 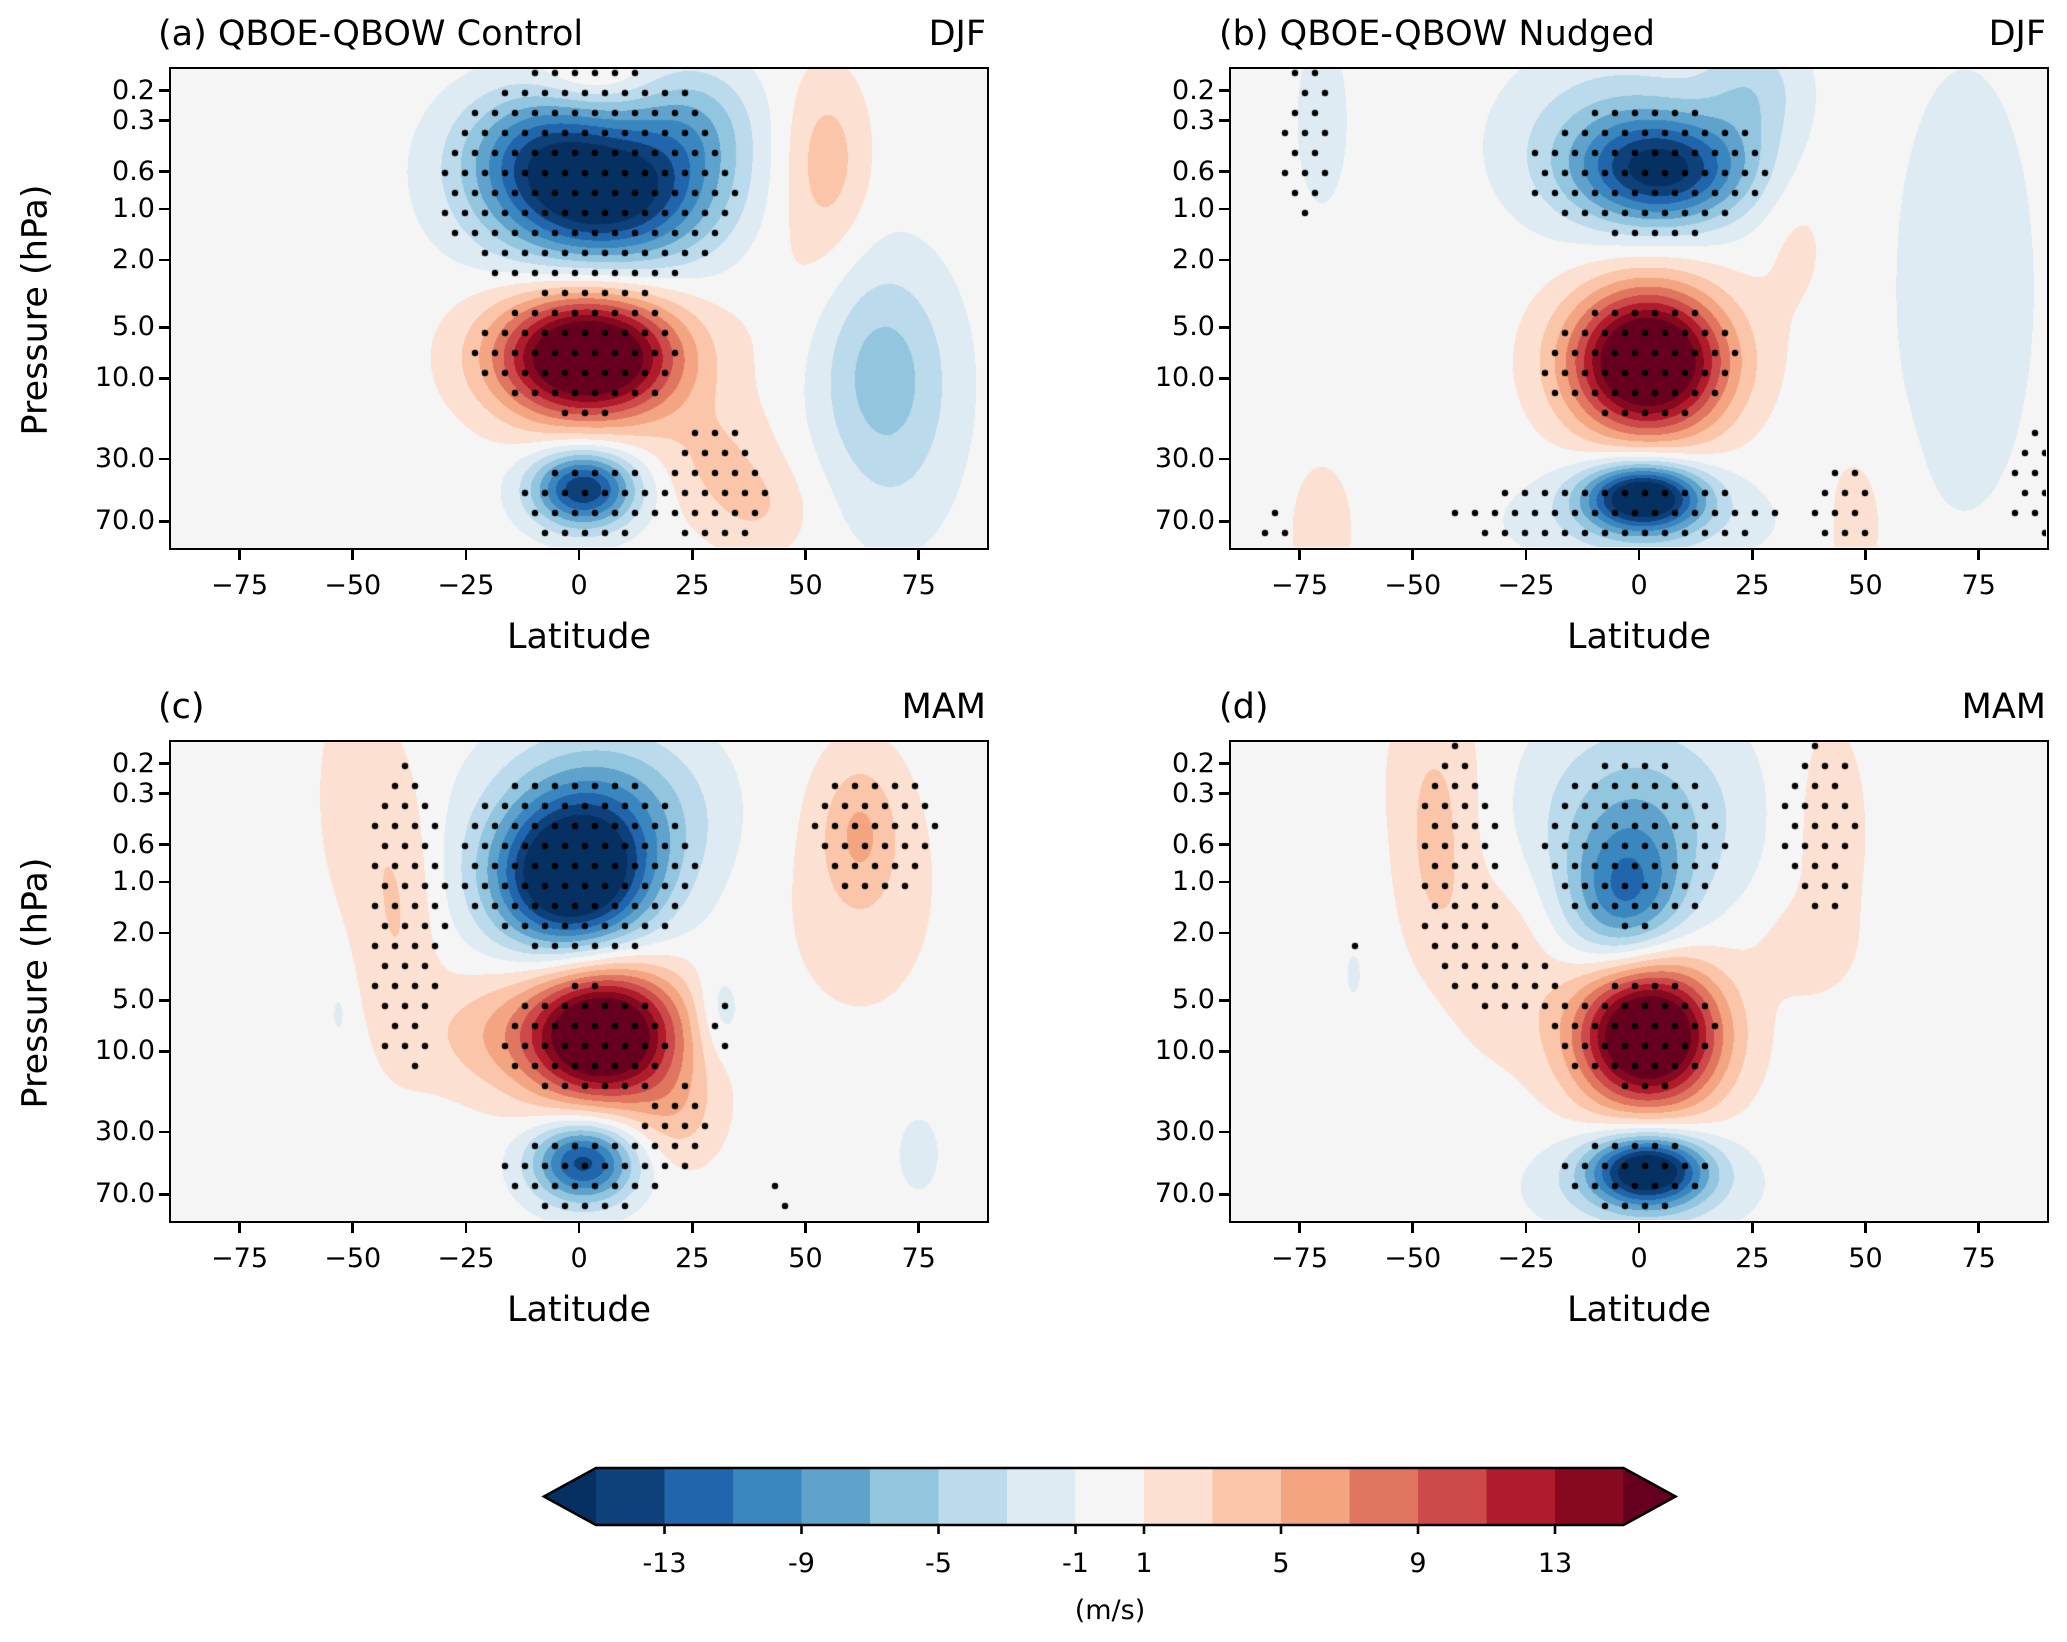 What do you see at coordinates (1649, 1496) in the screenshot?
I see `colorbar-extend-max` at bounding box center [1649, 1496].